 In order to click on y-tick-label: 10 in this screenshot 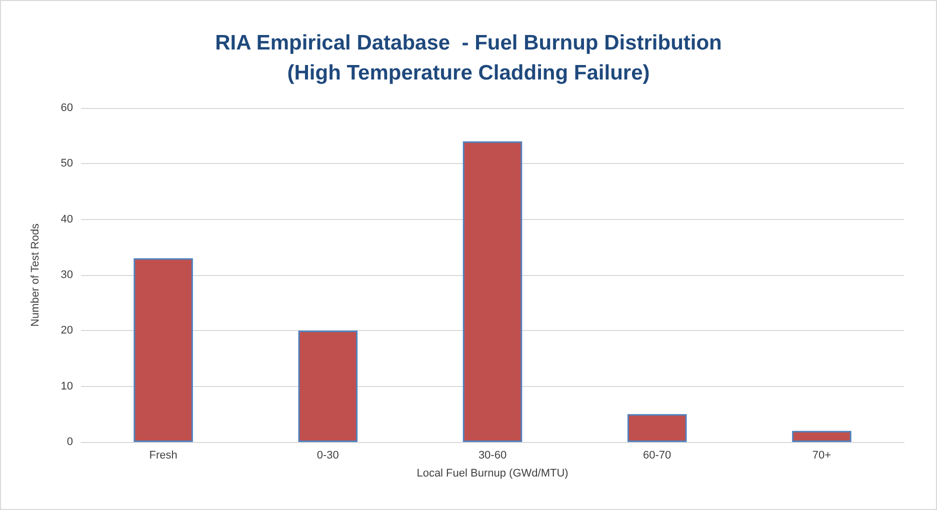, I will do `click(66, 386)`.